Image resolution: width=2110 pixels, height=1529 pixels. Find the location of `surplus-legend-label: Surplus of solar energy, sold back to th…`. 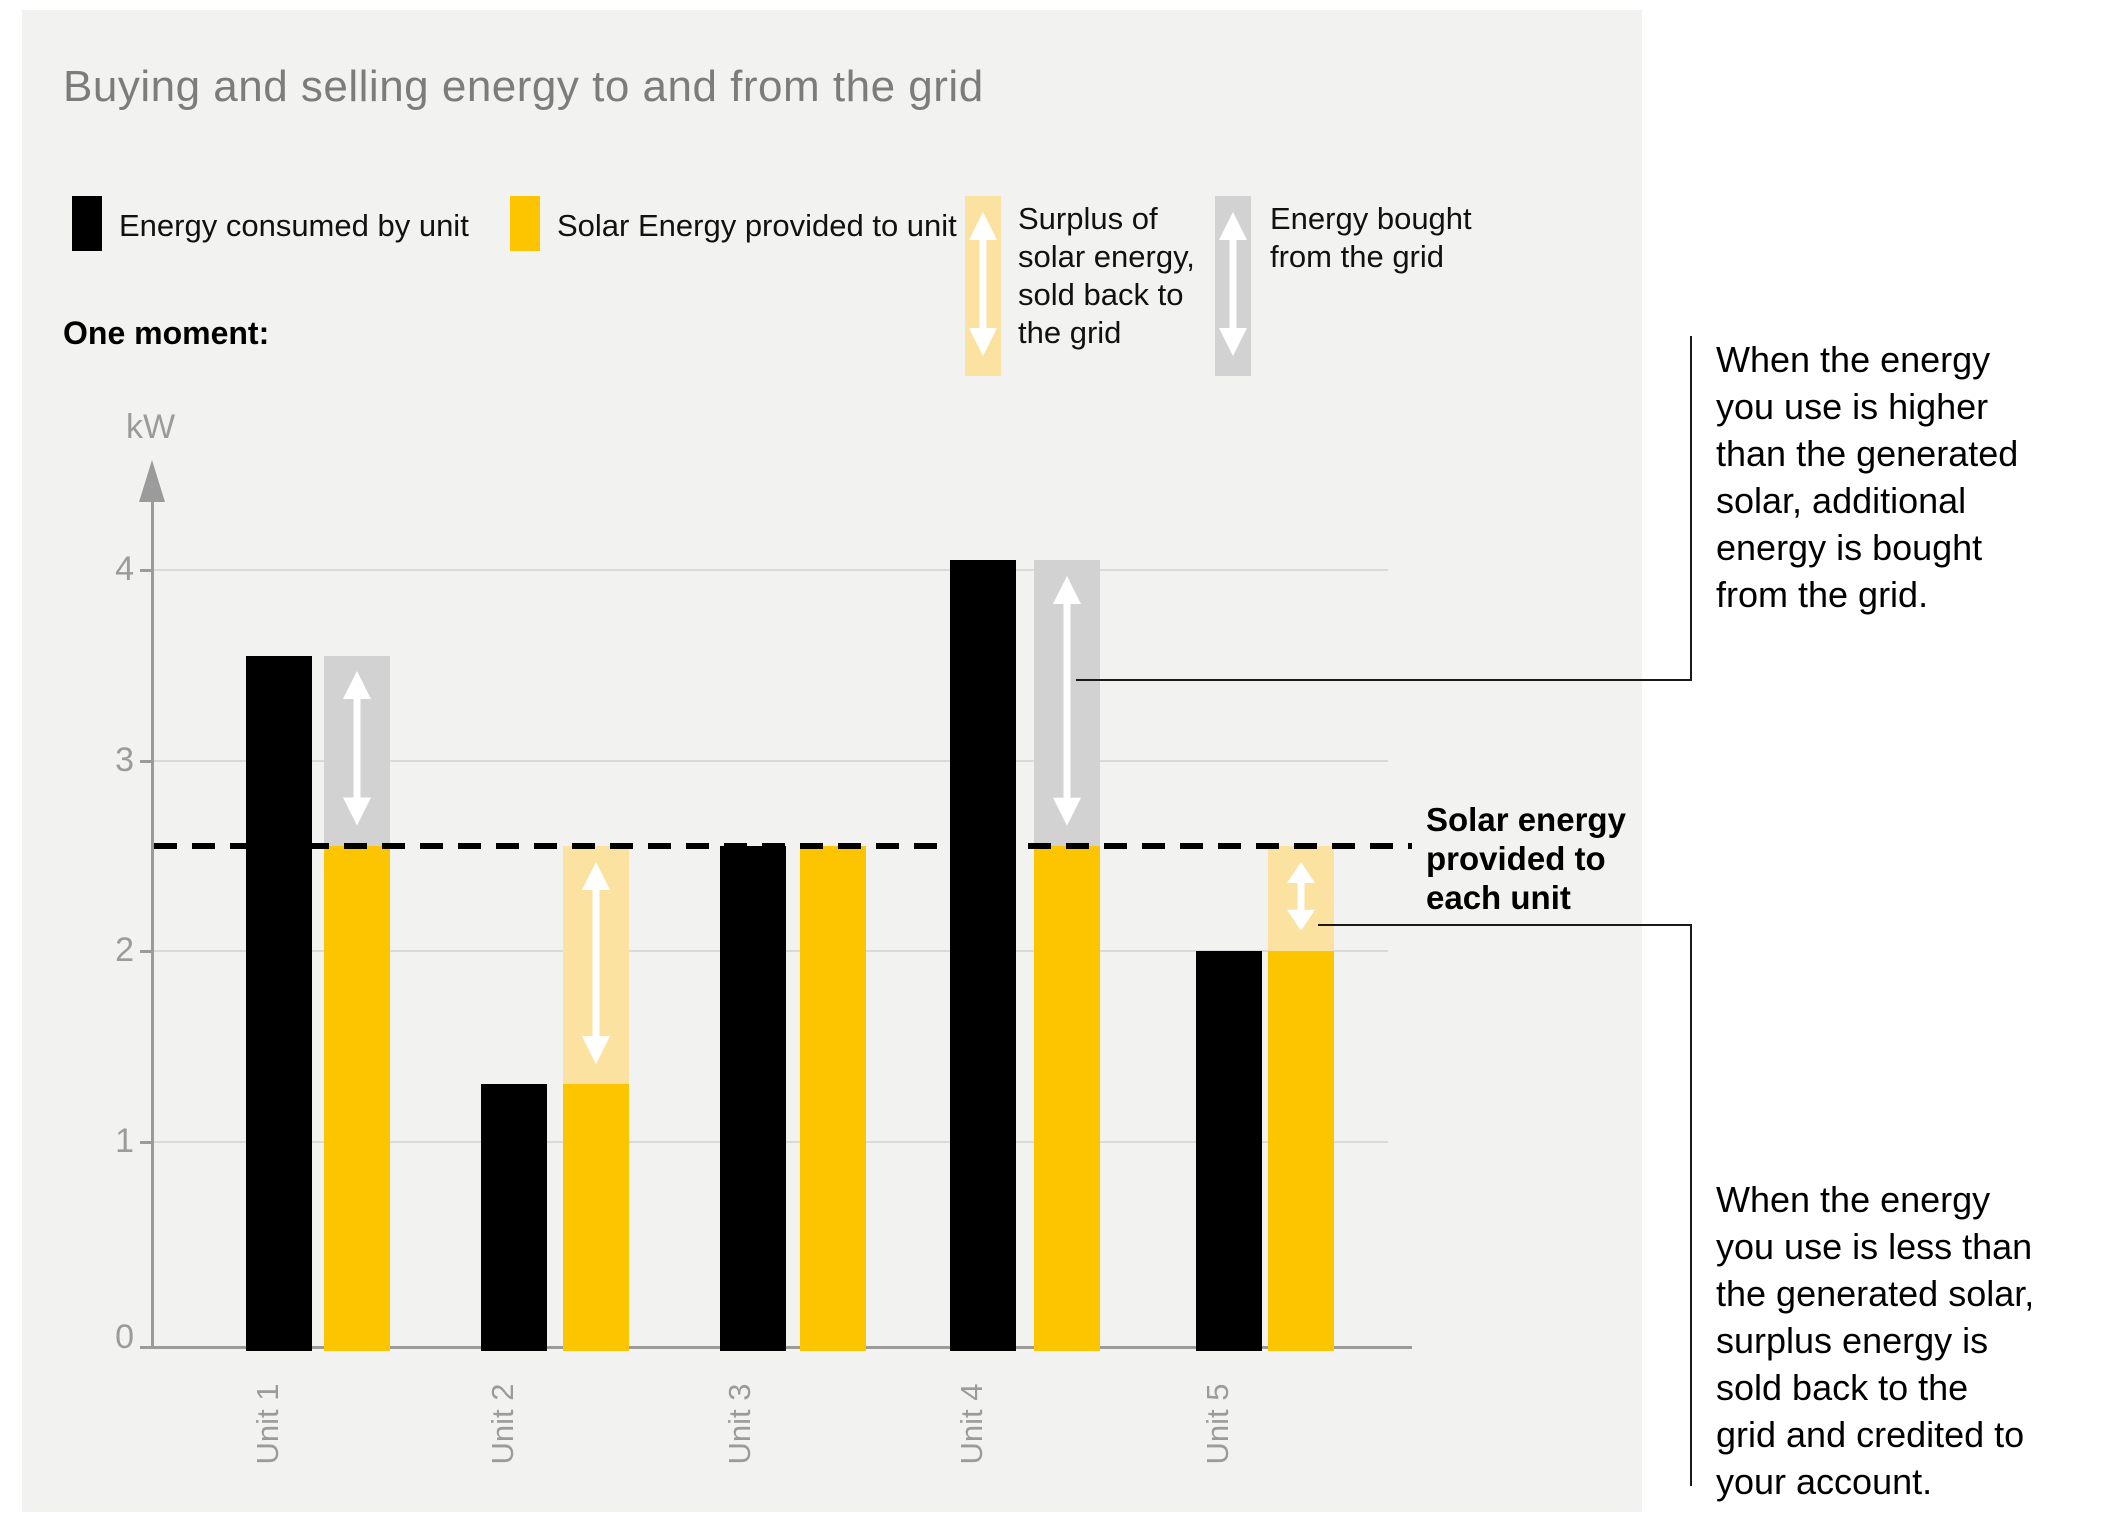

surplus-legend-label: Surplus of solar energy, sold back to th… is located at coordinates (1106, 275).